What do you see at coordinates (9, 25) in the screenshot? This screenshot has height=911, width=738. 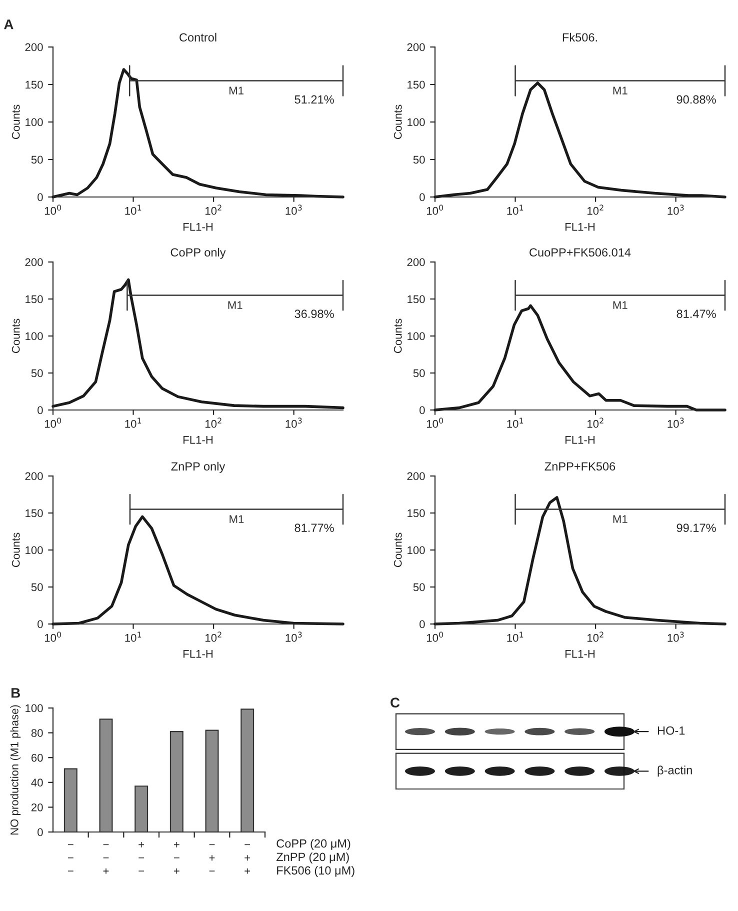 I see `text: A` at bounding box center [9, 25].